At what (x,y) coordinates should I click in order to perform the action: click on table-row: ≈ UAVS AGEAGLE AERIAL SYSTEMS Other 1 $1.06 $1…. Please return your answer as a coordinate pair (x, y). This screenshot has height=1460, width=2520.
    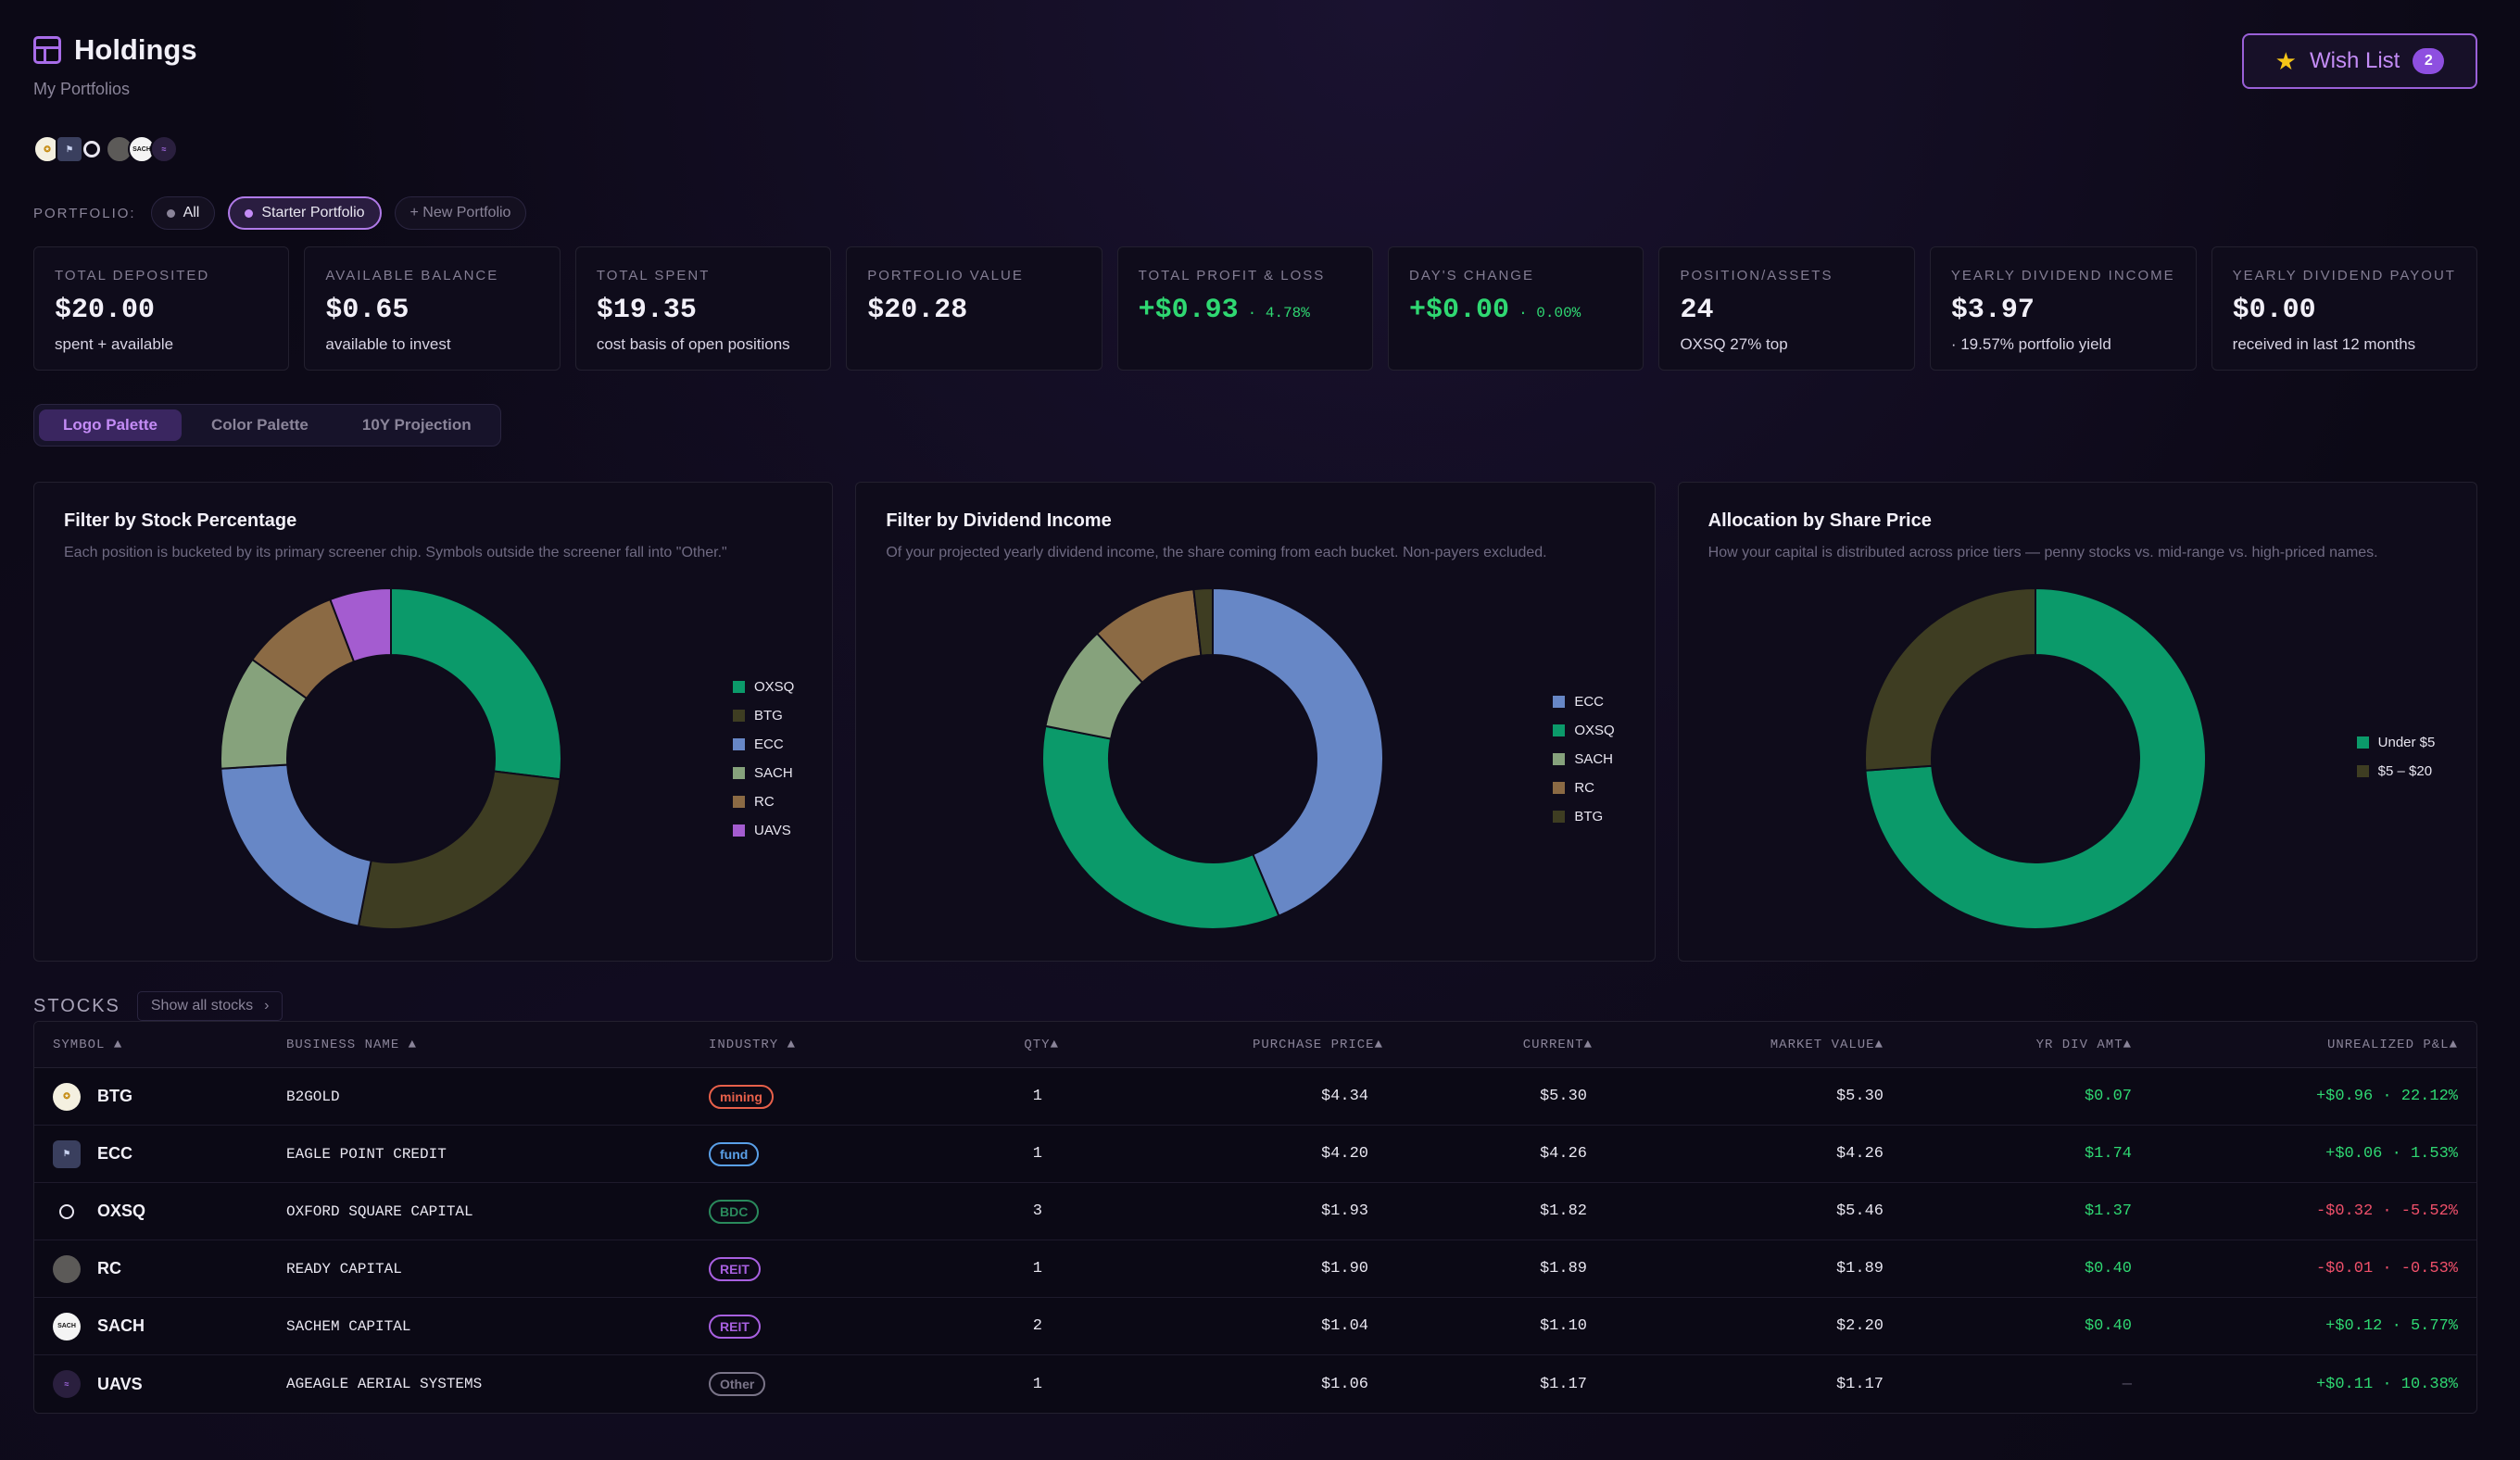
    Looking at the image, I should click on (1255, 1384).